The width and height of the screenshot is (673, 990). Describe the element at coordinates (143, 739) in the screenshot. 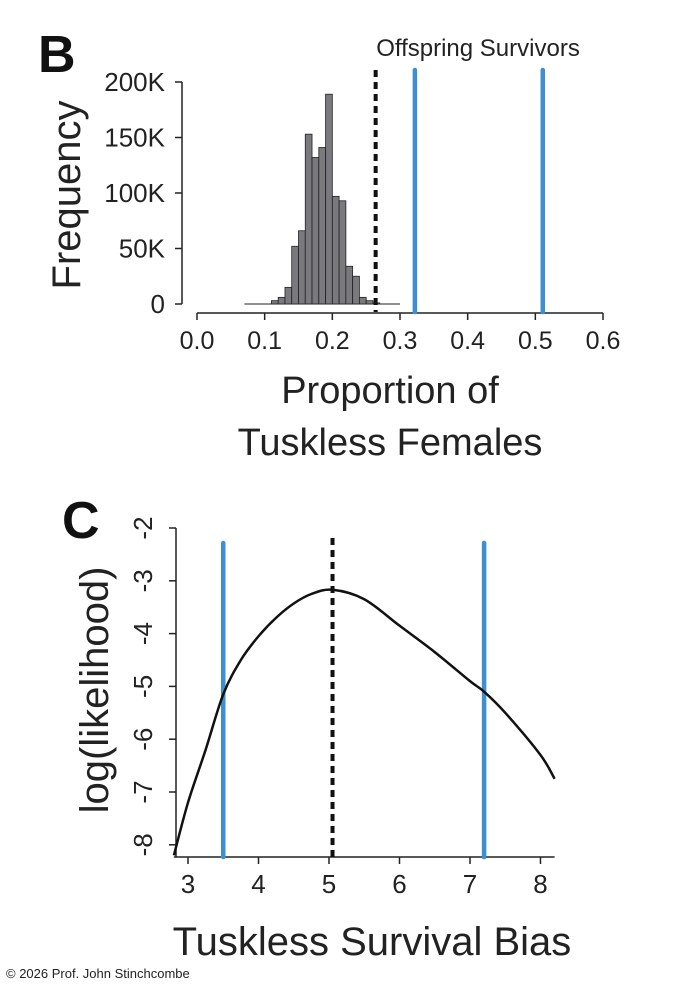

I see `y-tick-label-c: -6` at that location.